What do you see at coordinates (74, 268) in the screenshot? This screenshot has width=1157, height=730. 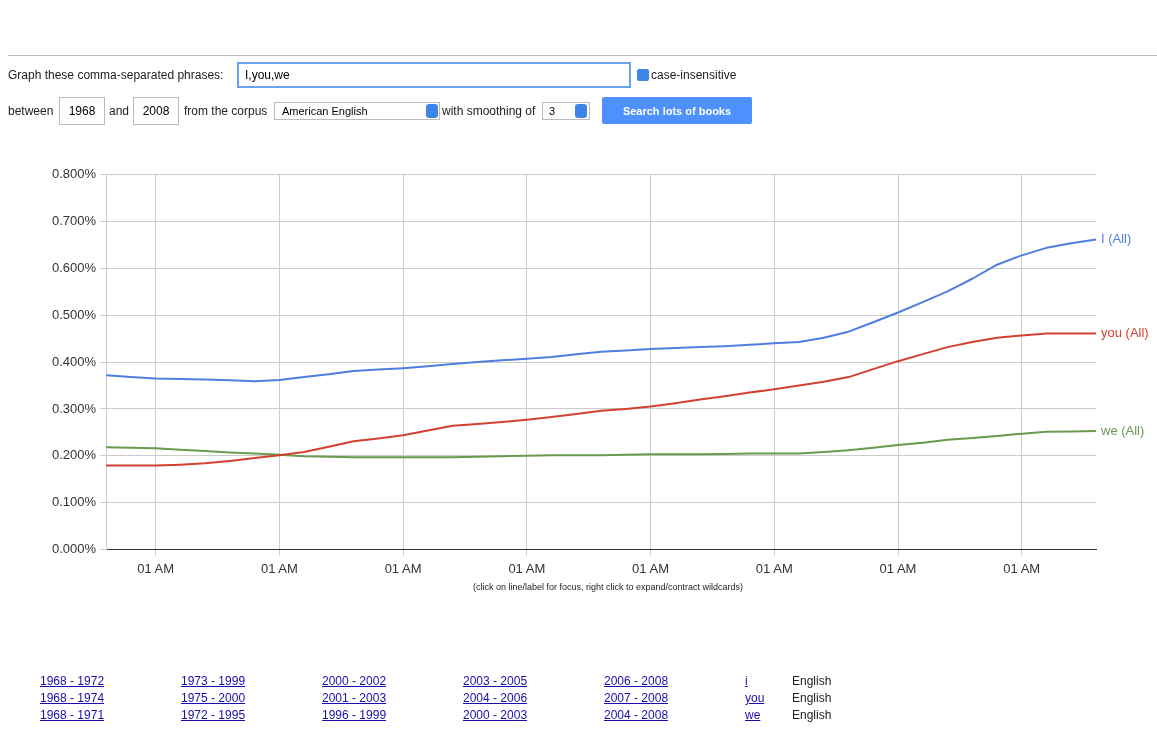 I see `y-tick-label: 0.600%` at bounding box center [74, 268].